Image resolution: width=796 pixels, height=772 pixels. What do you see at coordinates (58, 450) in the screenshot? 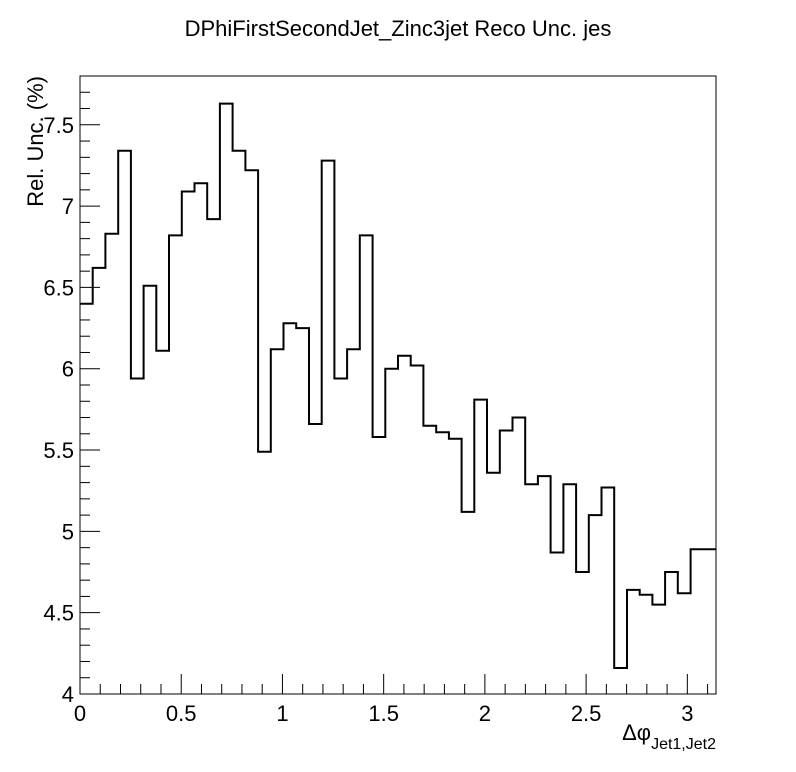
I see `y-tick-label: 5.5` at bounding box center [58, 450].